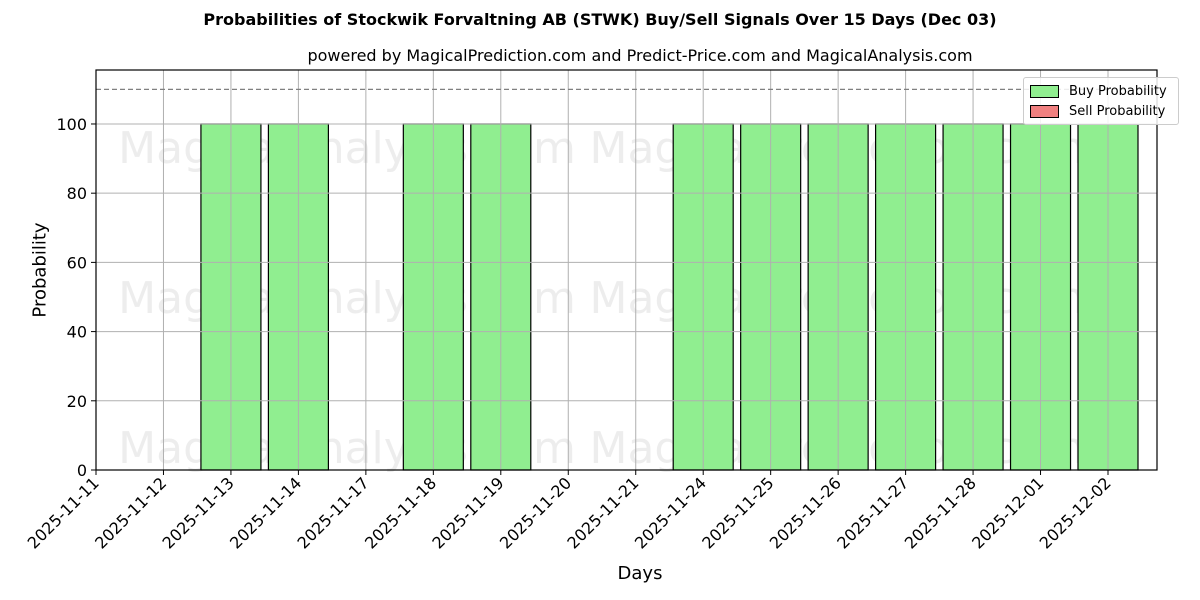 This screenshot has height=600, width=1200. I want to click on x-tick-label: 2025-11-25, so click(737, 512).